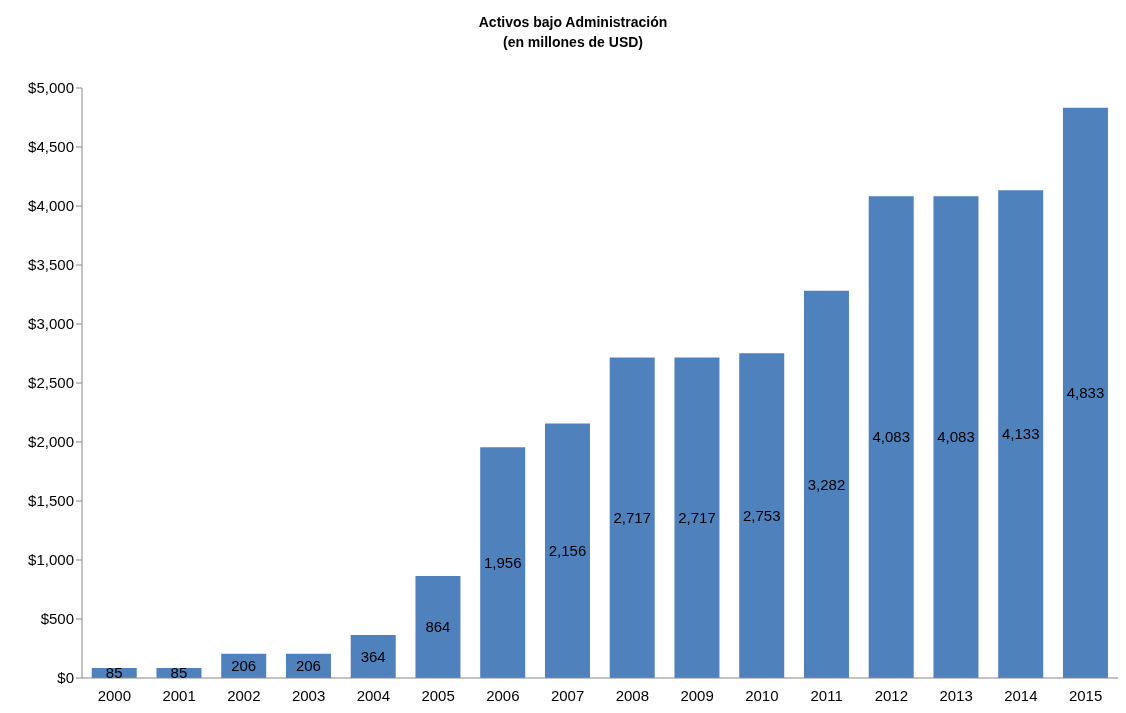 The width and height of the screenshot is (1126, 713). I want to click on x-tick-label: 2013, so click(956, 695).